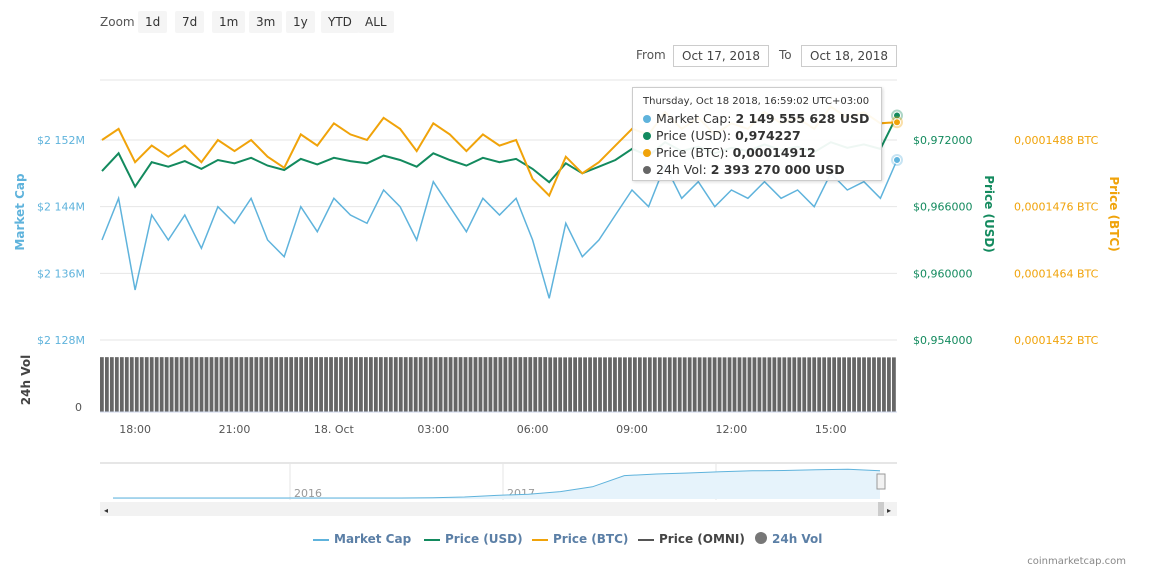 The image size is (1151, 575). What do you see at coordinates (229, 22) in the screenshot?
I see `zoom-1m-button: 1m` at bounding box center [229, 22].